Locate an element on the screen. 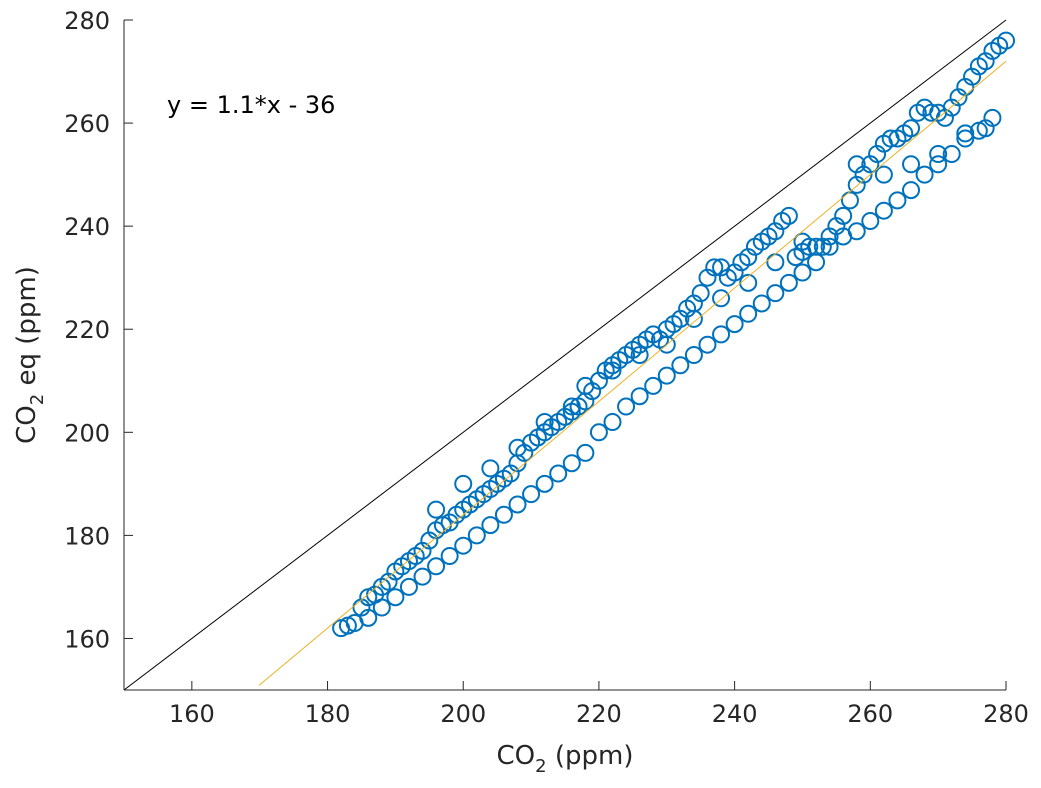 Image resolution: width=1041 pixels, height=788 pixels. fit-equation-annotation: y = 1.1*x - 36 is located at coordinates (251, 105).